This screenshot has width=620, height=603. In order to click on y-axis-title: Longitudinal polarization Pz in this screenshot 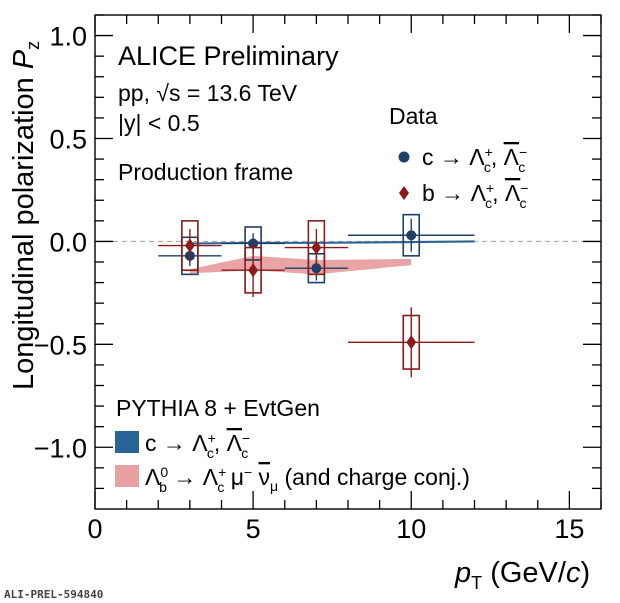, I will do `click(25, 215)`.